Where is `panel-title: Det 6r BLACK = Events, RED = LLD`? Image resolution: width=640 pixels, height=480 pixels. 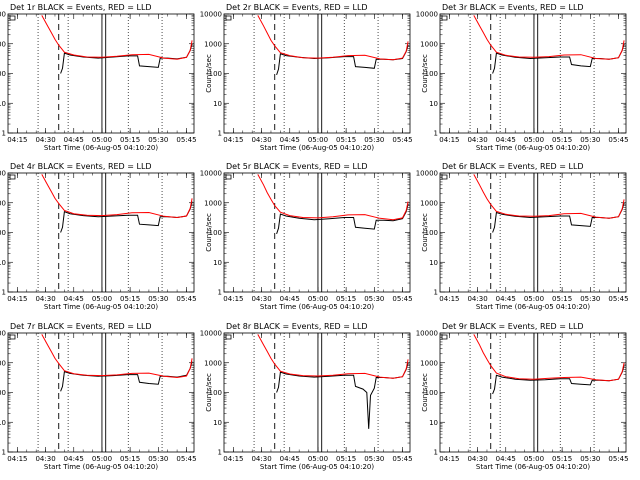
panel-title: Det 6r BLACK = Events, RED = LLD is located at coordinates (513, 166).